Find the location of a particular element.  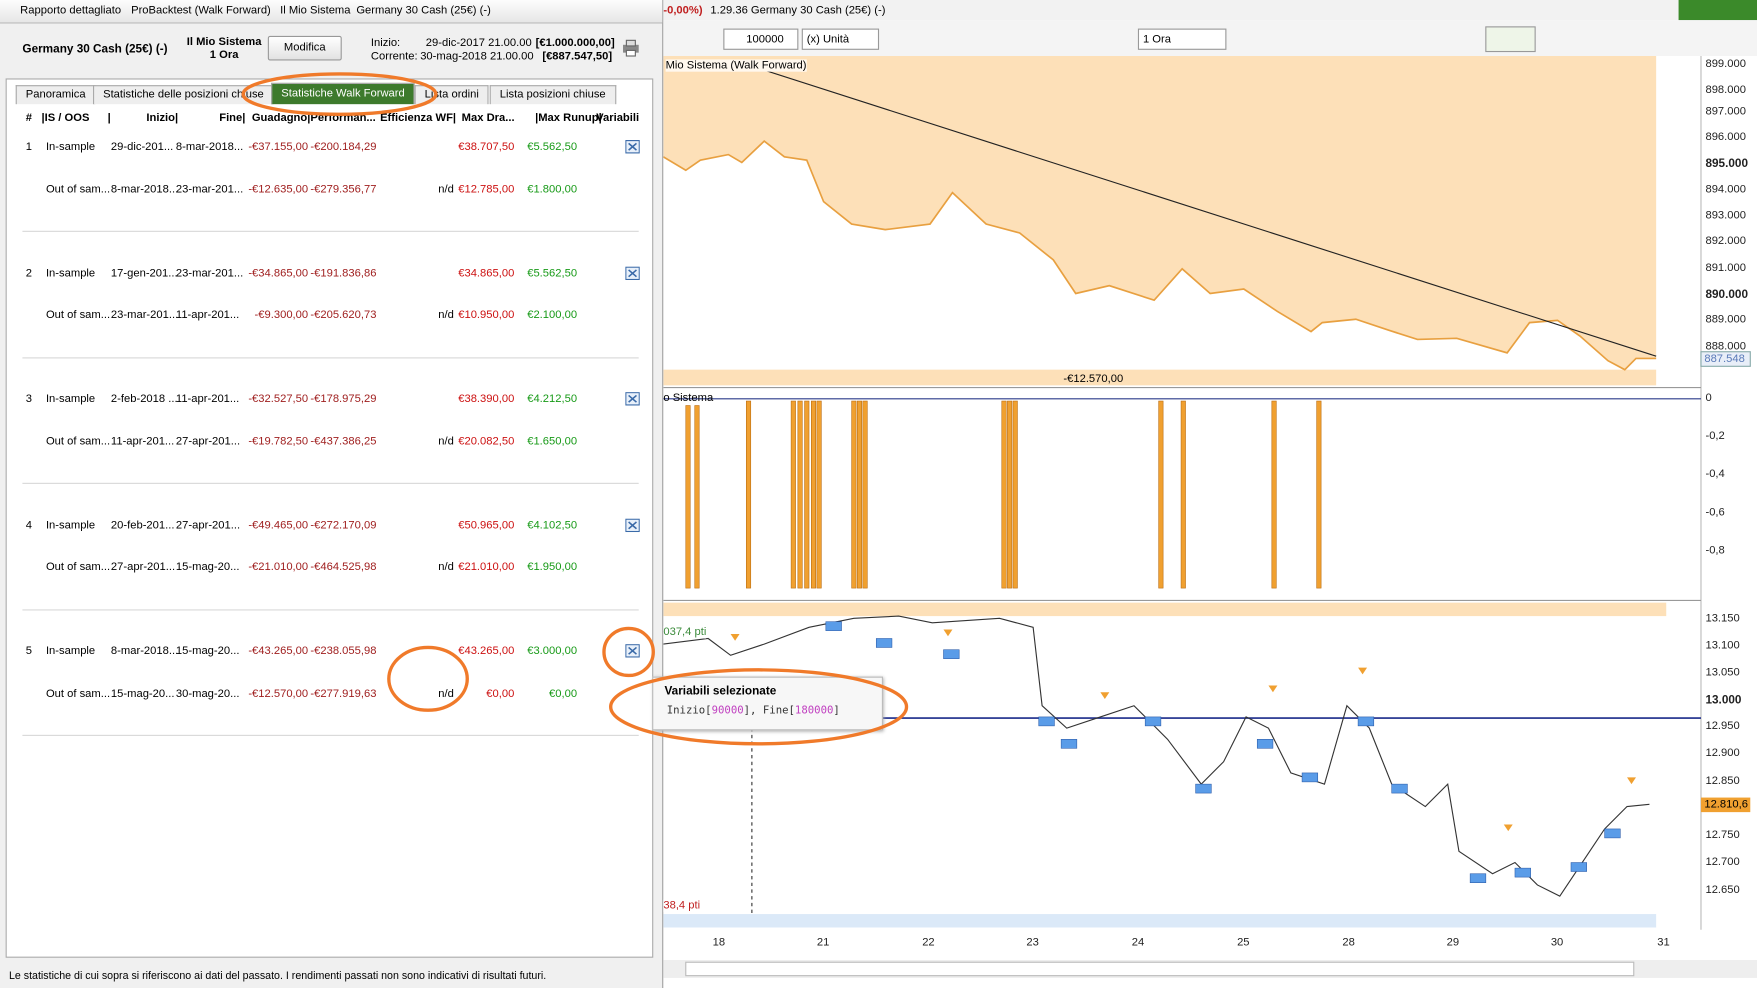

axis-label: 12.950 is located at coordinates (1722, 726).